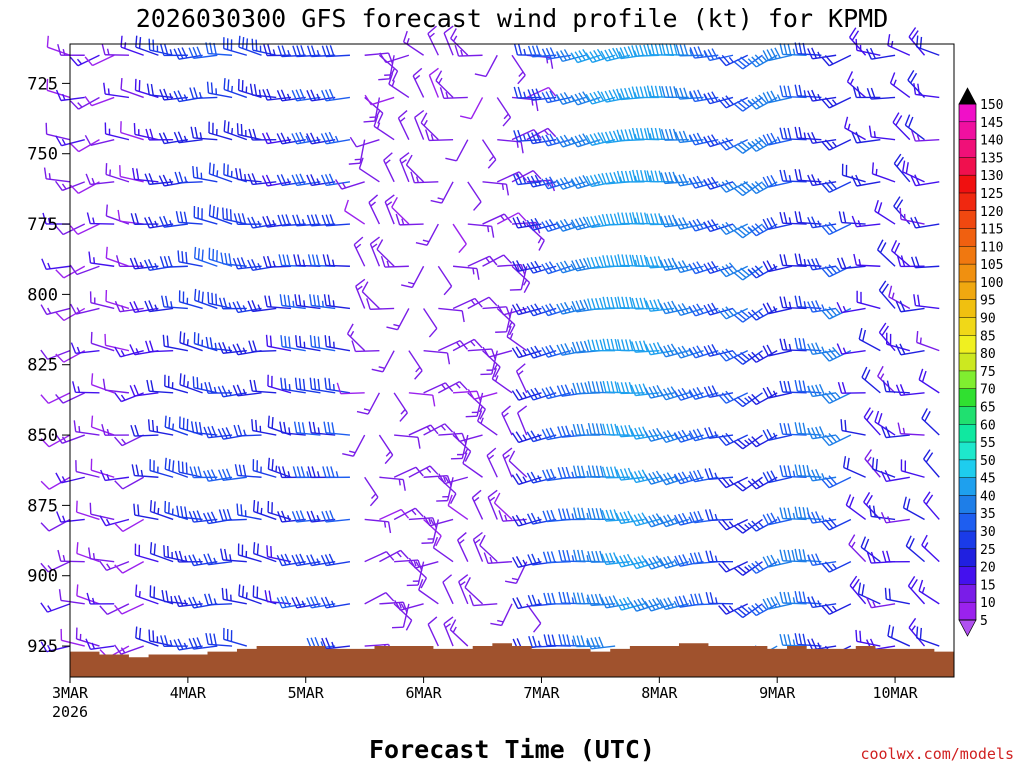  What do you see at coordinates (512, 660) in the screenshot?
I see `terrain-area` at bounding box center [512, 660].